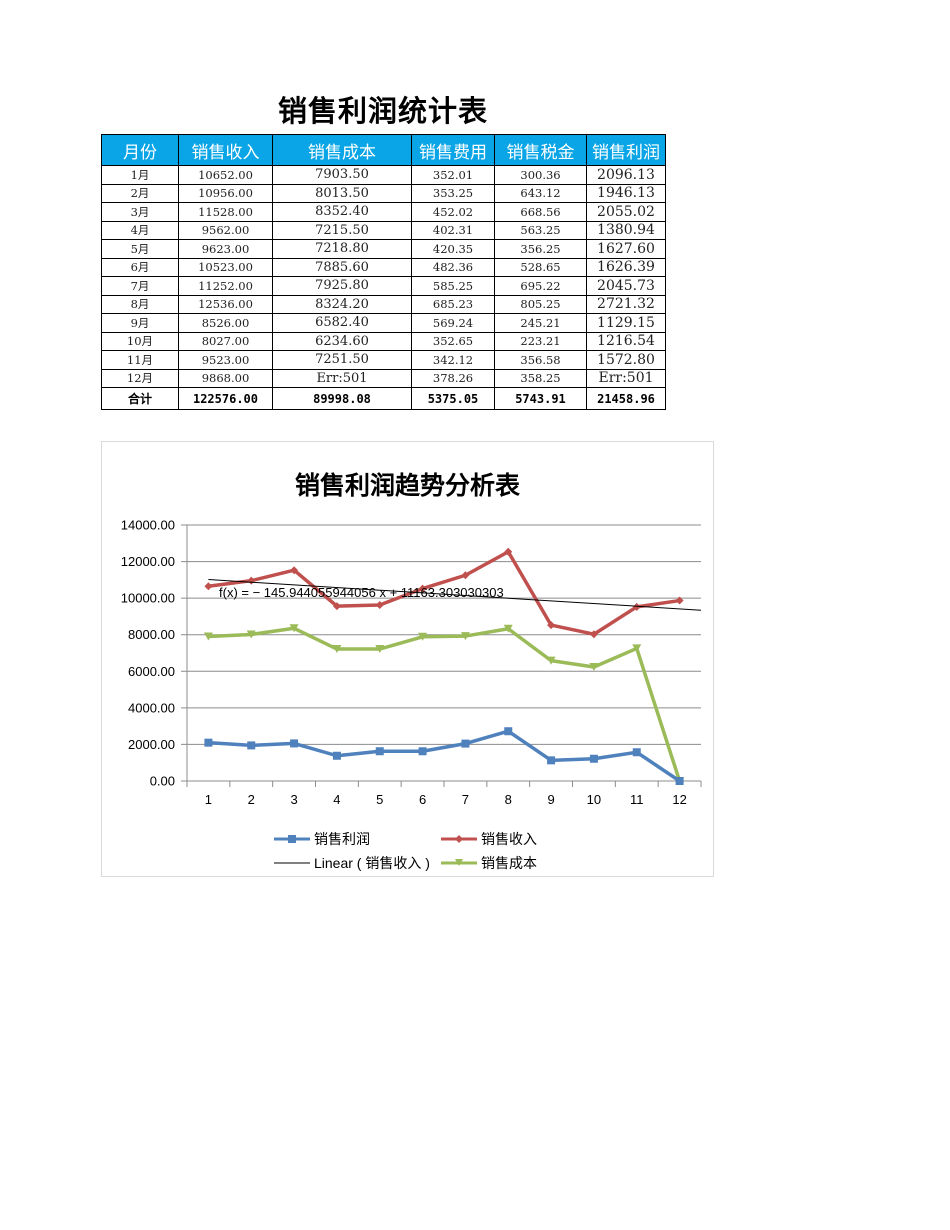 The height and width of the screenshot is (1230, 950). I want to click on legend-item-revenue: 销售收入, so click(489, 839).